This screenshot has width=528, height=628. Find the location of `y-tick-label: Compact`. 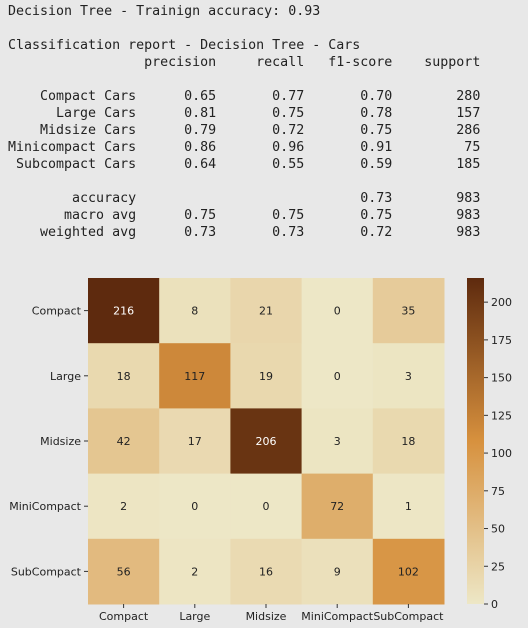

y-tick-label: Compact is located at coordinates (57, 311).